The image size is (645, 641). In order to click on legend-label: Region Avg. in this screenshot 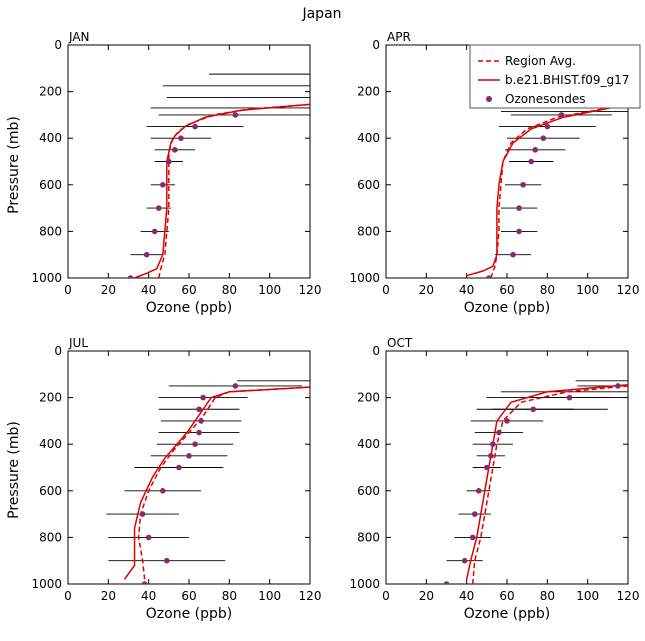, I will do `click(540, 61)`.